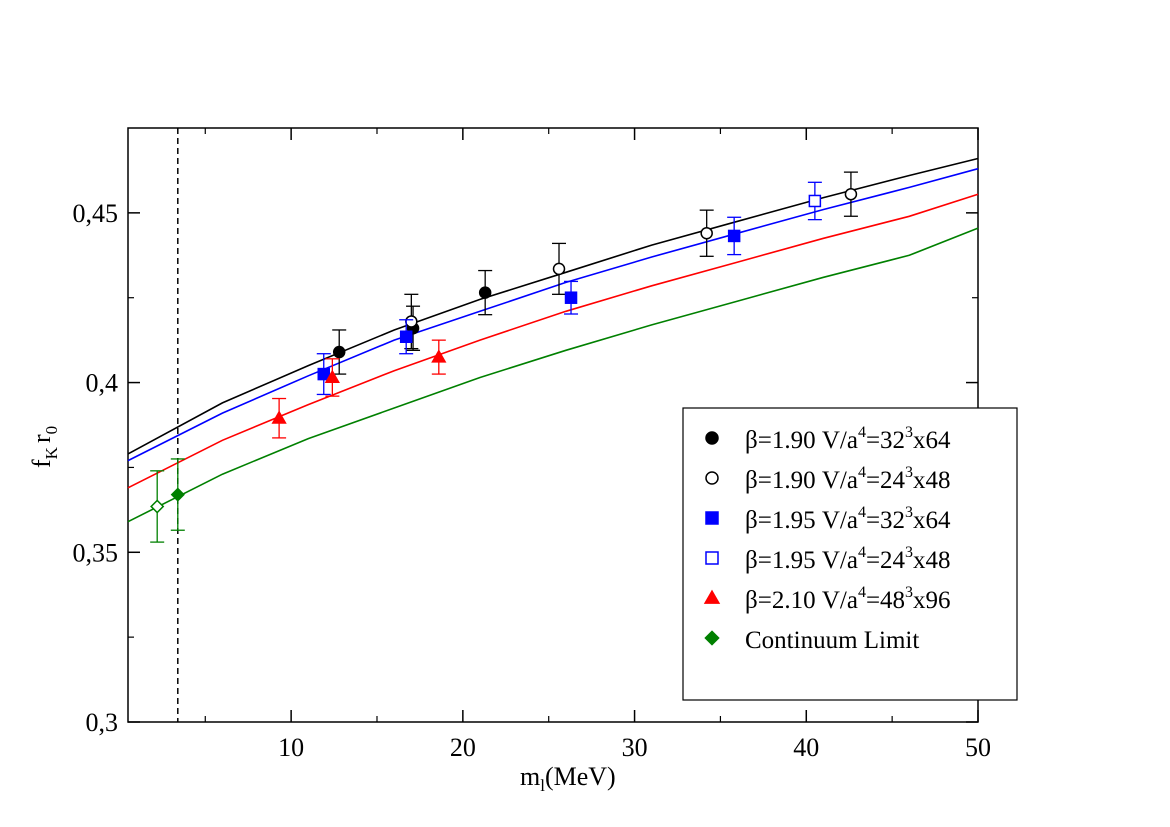 The image size is (1170, 827). I want to click on x-tick-label: 30, so click(635, 747).